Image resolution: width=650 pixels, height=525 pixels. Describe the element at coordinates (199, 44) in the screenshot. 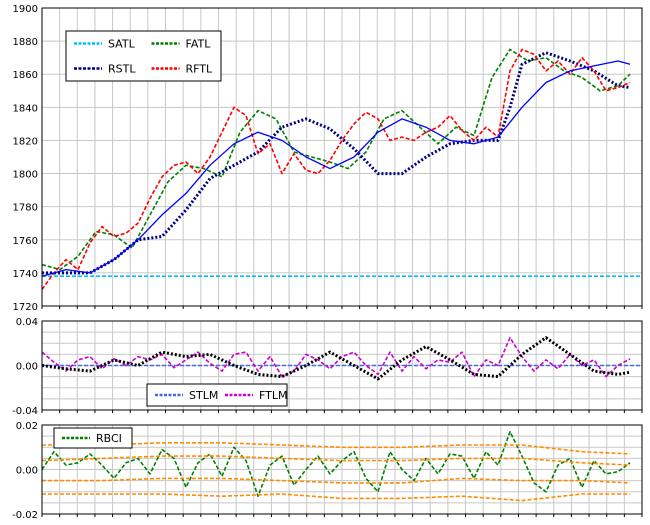

I see `legend-label-fatl: FATL` at that location.